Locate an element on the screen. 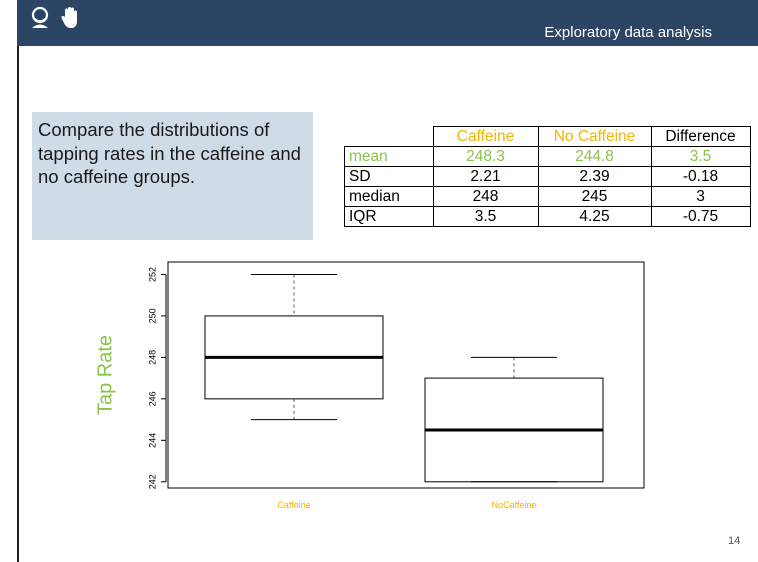  table-header-row: Caffeine No Caffeine Difference is located at coordinates (547, 136).